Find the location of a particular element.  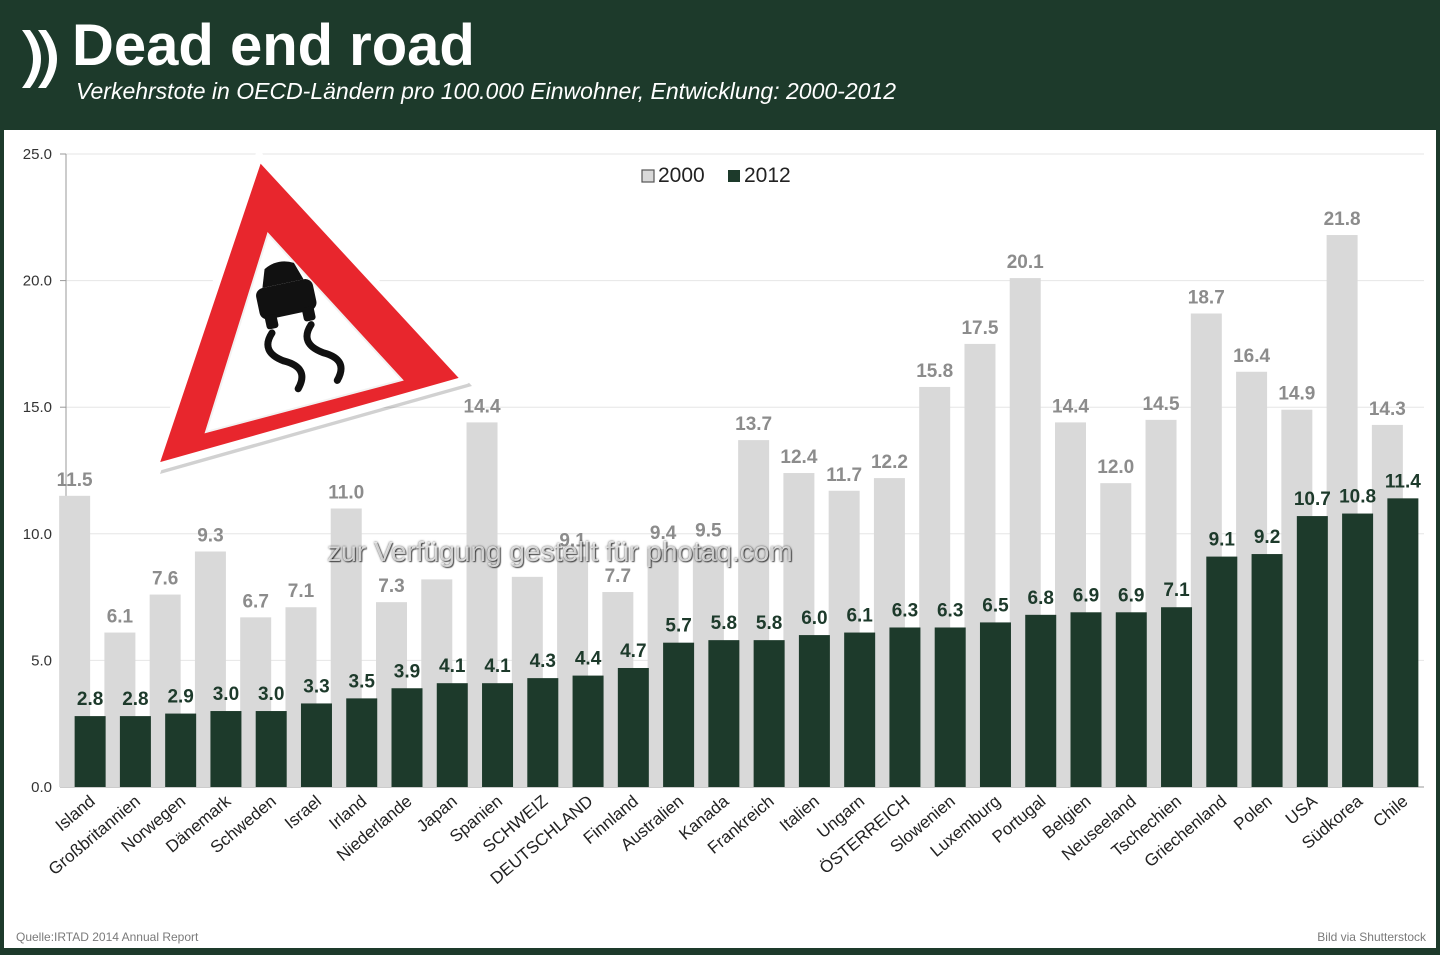

data-label-2012: 10.7 is located at coordinates (1312, 499).